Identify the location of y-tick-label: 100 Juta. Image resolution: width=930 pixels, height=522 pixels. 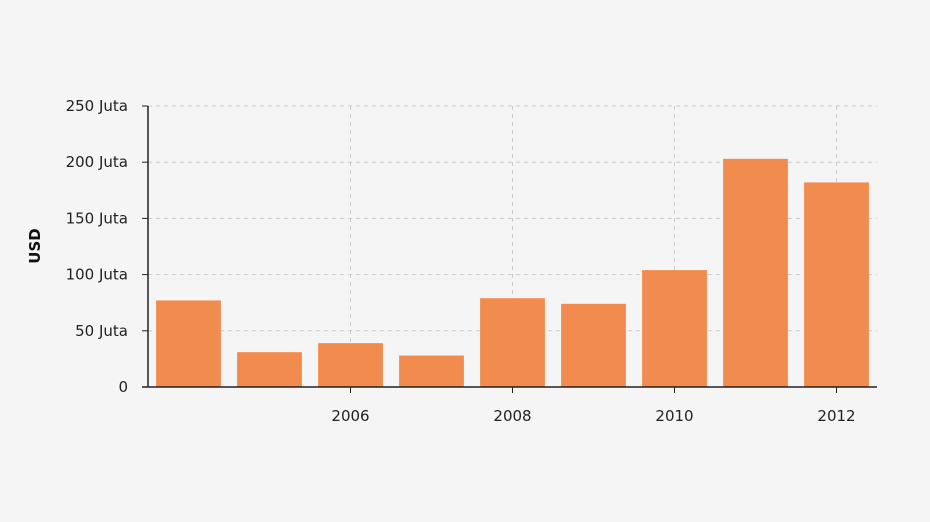
(97, 275).